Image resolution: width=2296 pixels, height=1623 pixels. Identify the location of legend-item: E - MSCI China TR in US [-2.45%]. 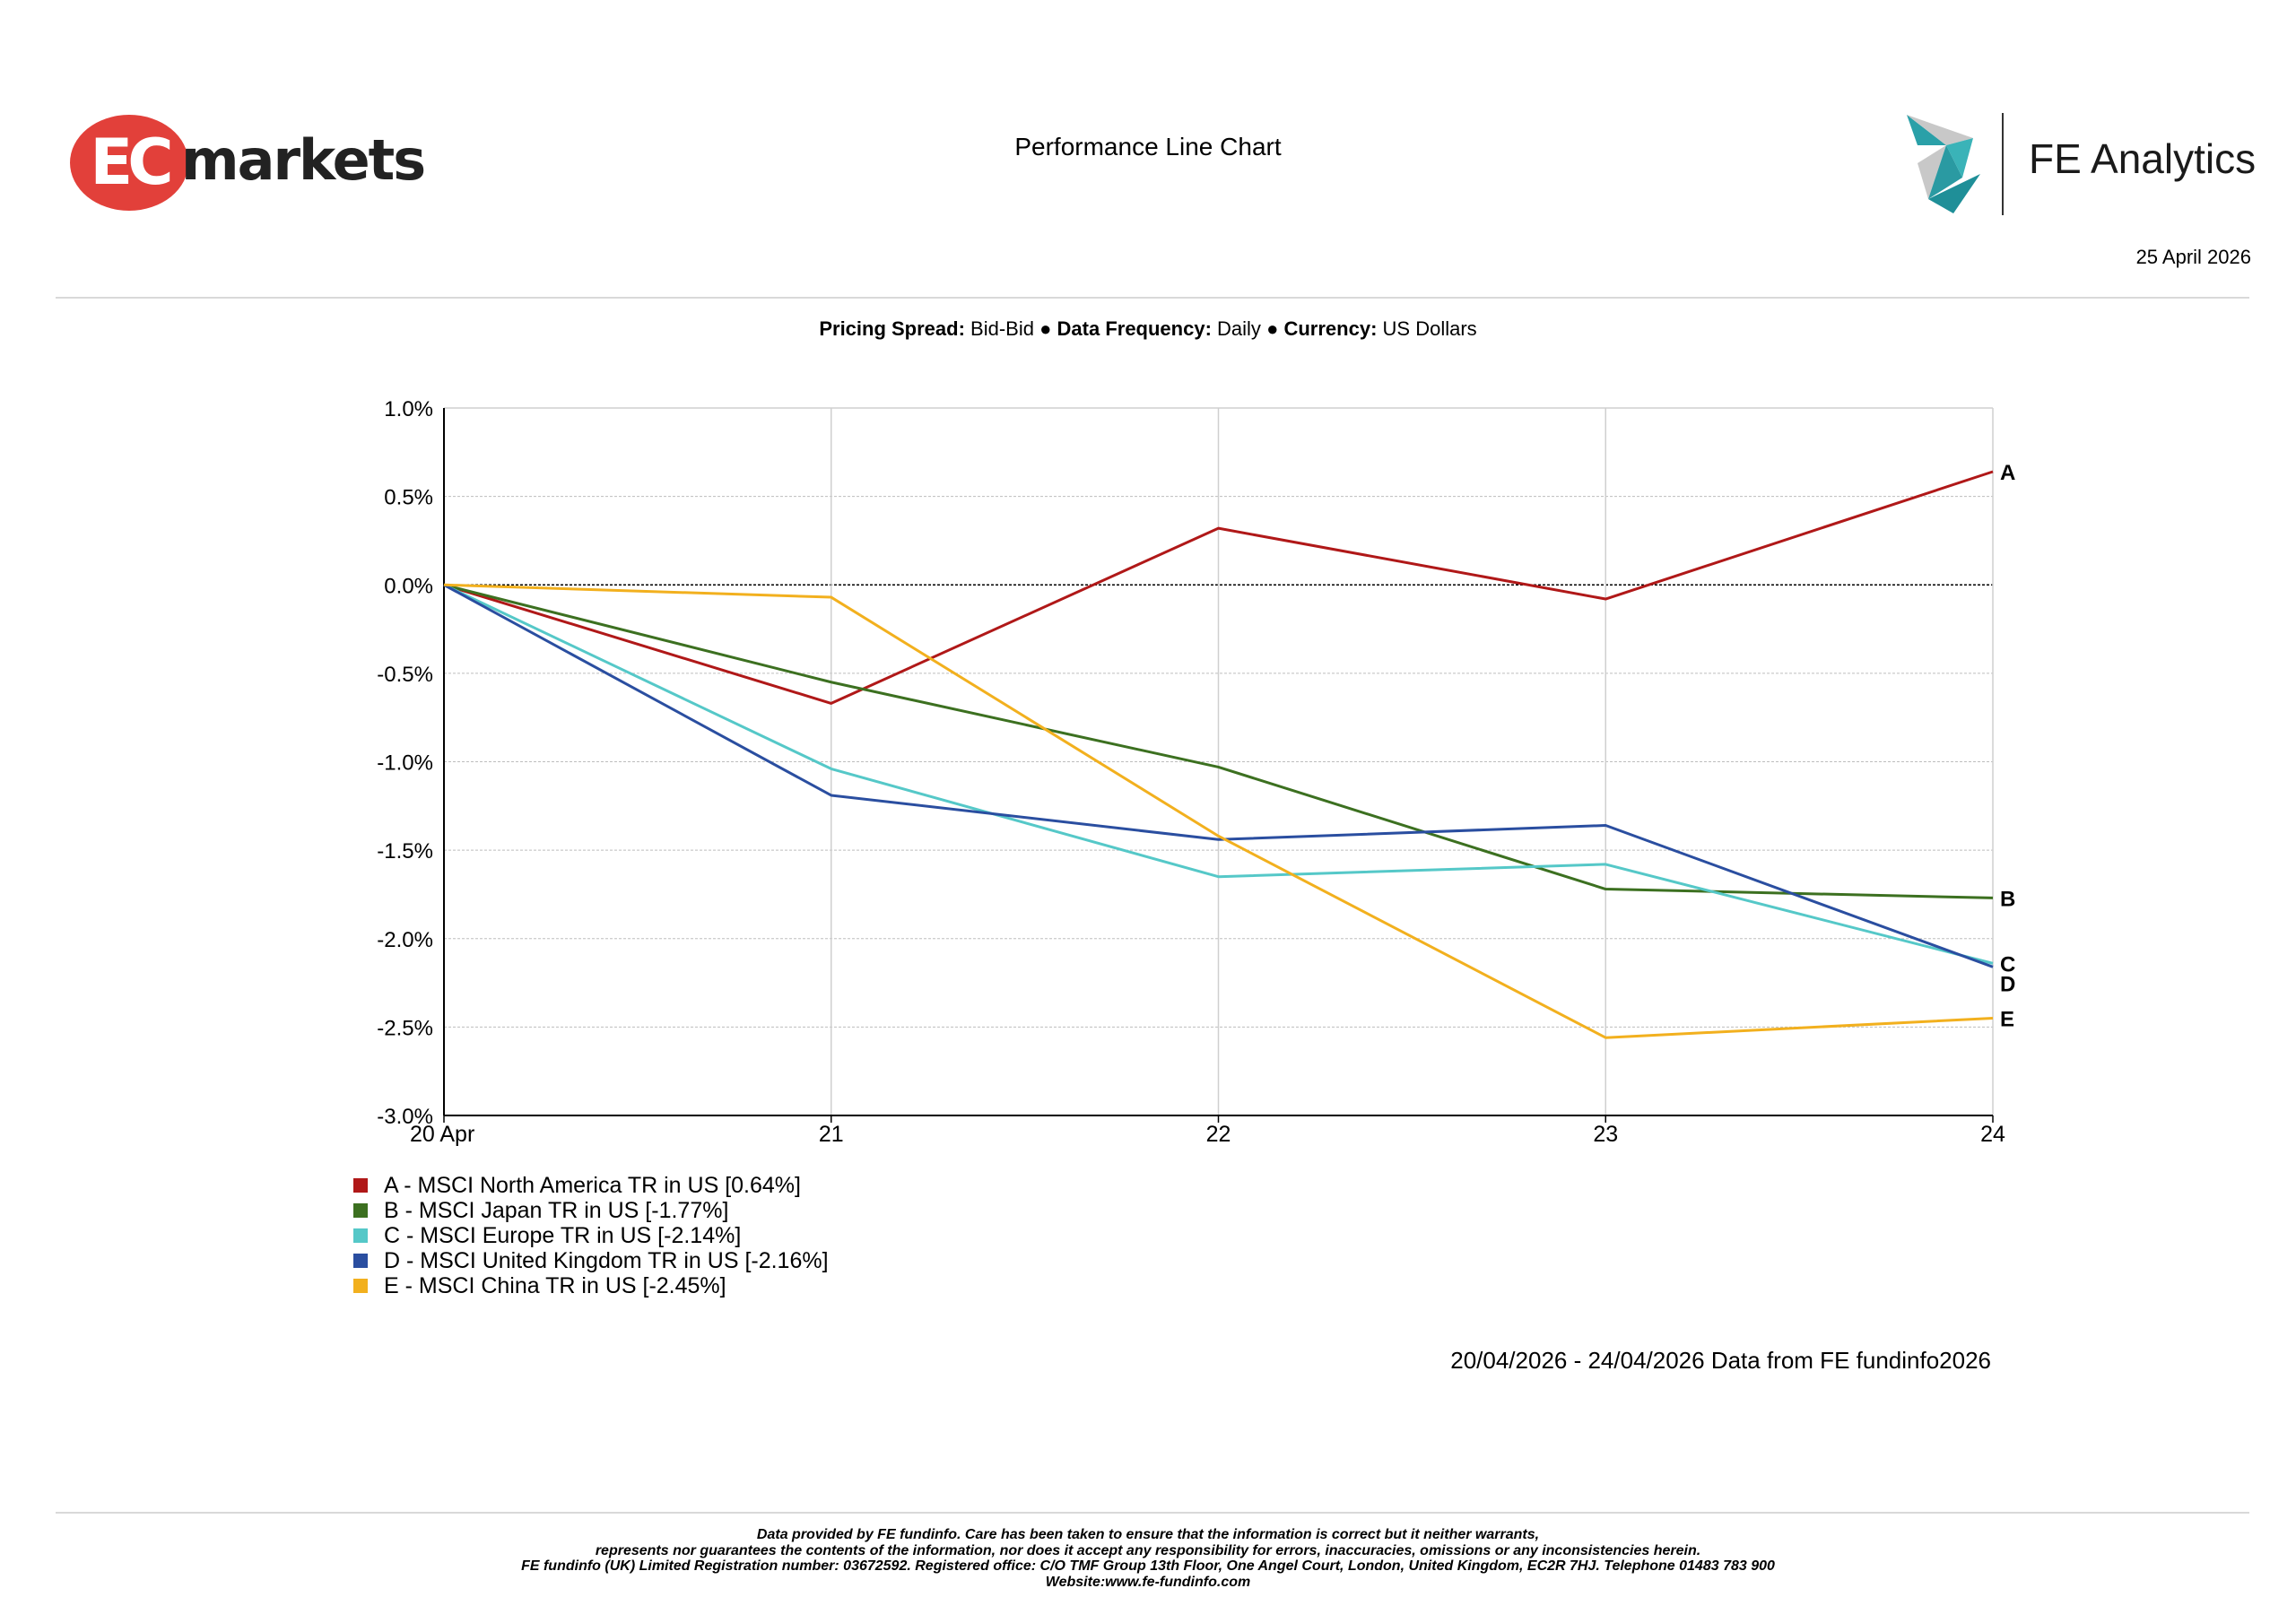
(591, 1285).